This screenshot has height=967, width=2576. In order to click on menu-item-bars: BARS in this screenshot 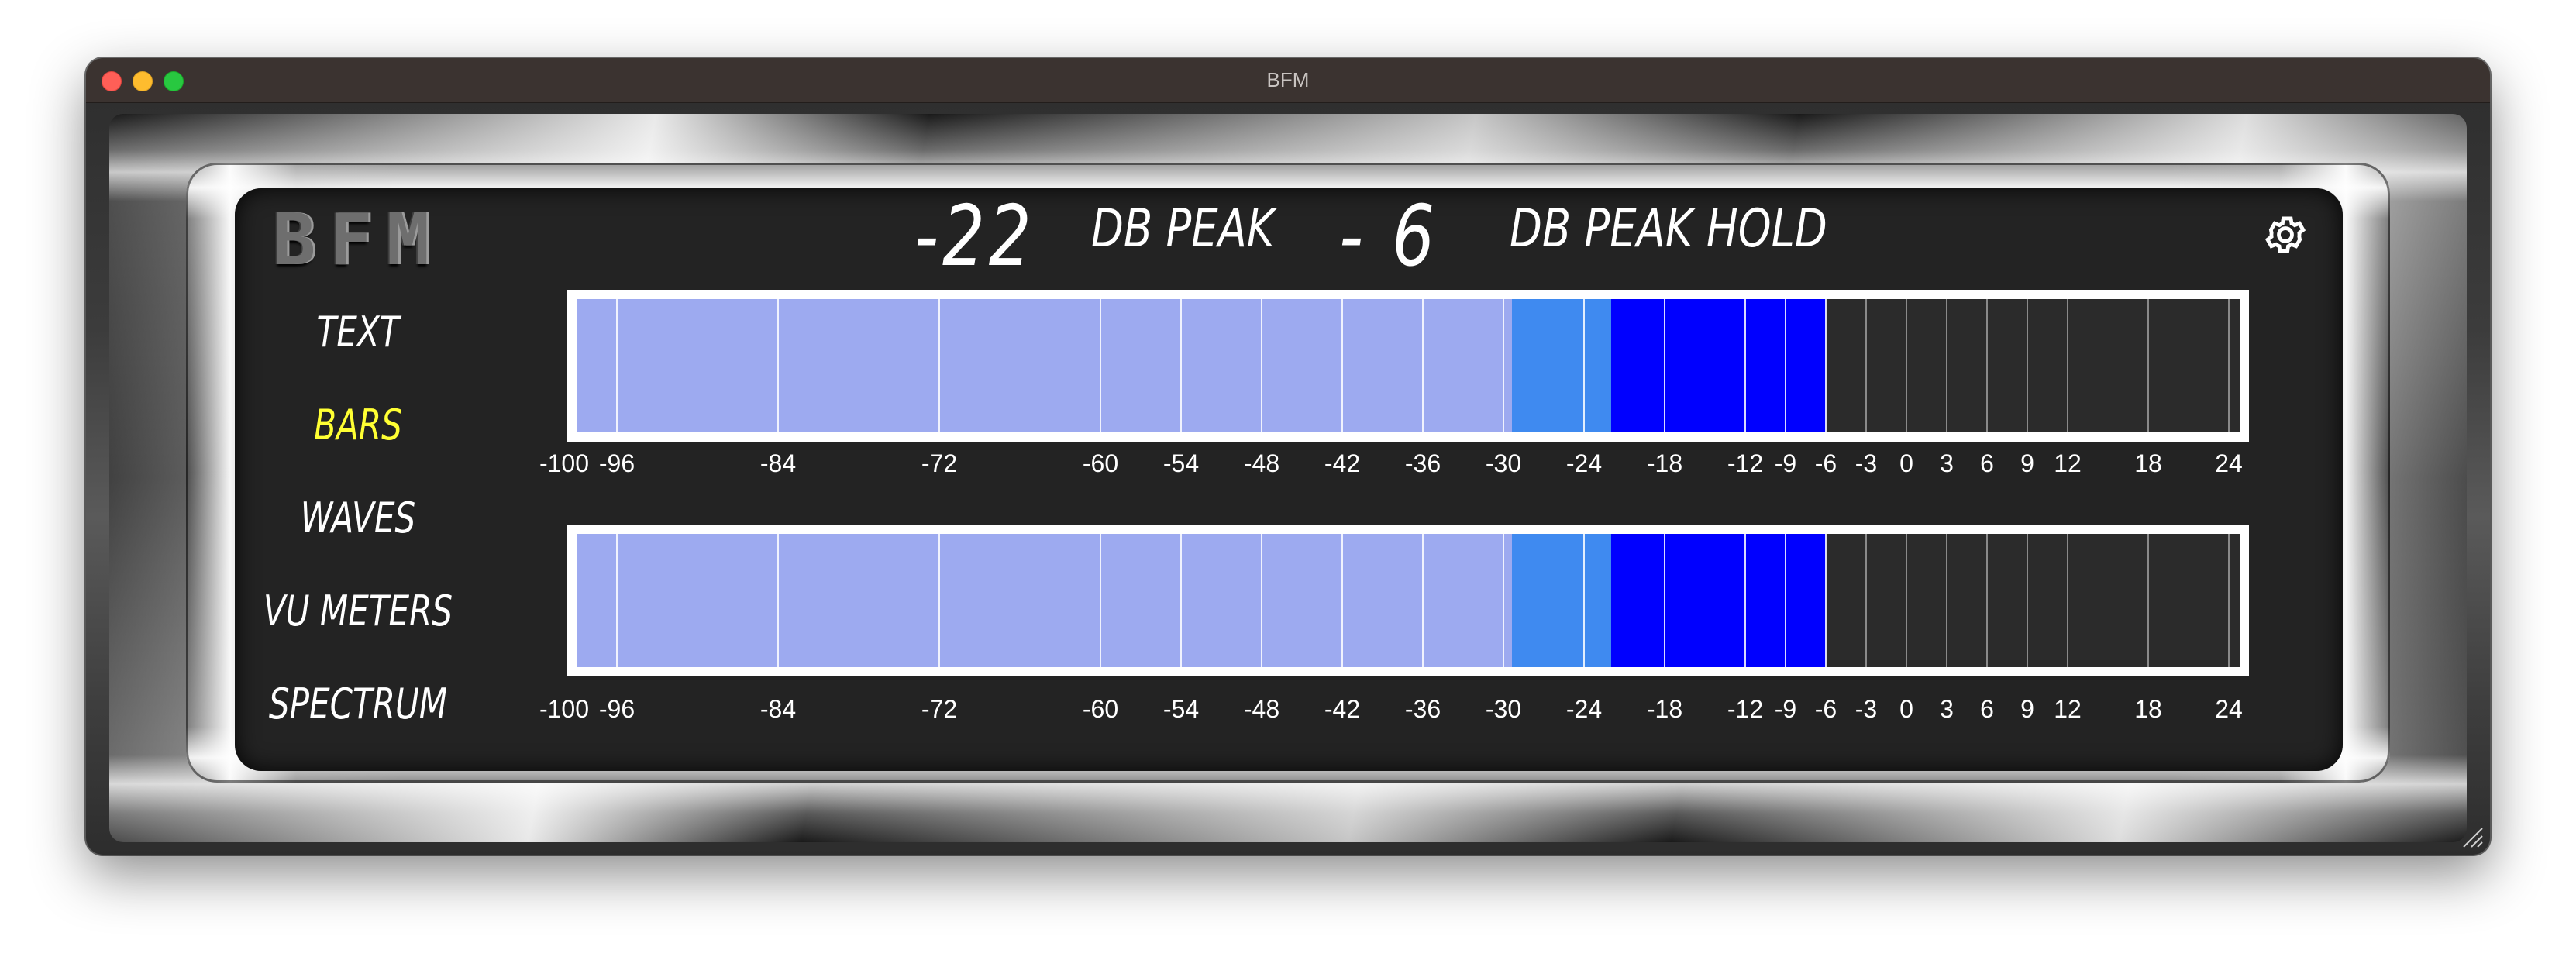, I will do `click(358, 425)`.